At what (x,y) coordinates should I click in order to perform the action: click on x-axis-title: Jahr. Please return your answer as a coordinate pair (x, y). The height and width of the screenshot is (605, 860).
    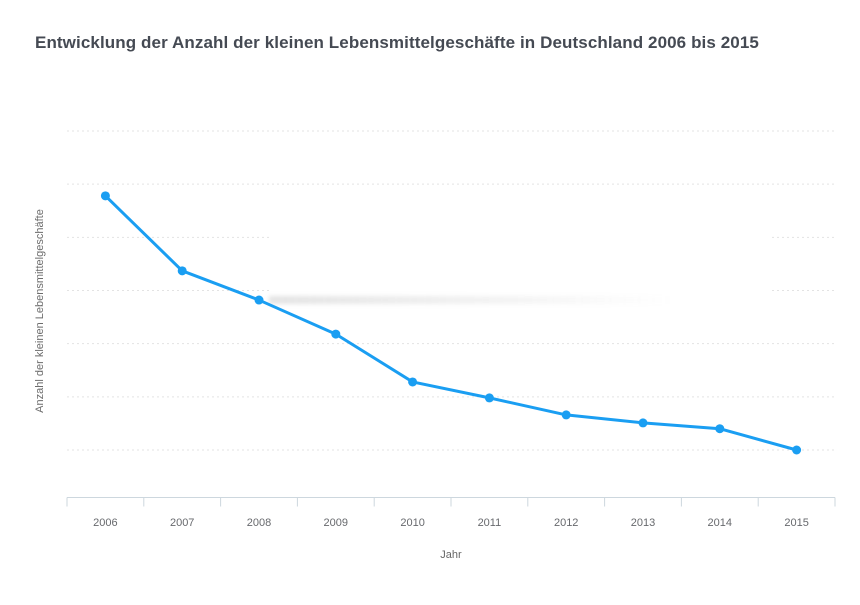
    Looking at the image, I should click on (451, 555).